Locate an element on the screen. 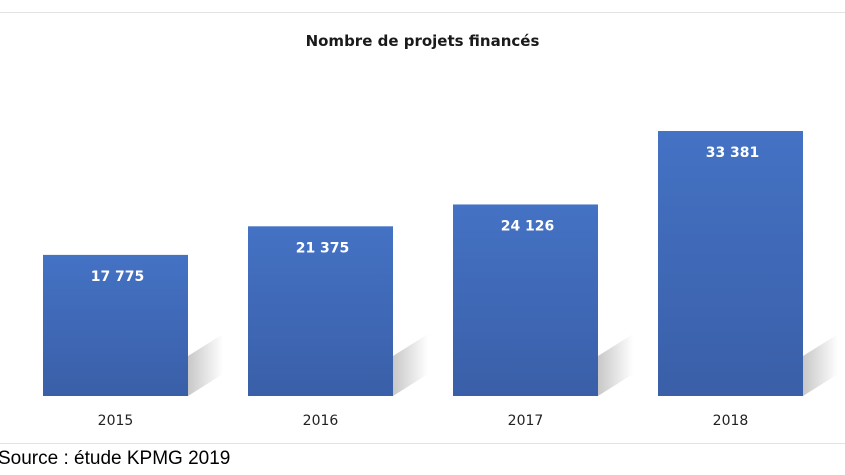  x-tick-label: 2015 is located at coordinates (116, 421).